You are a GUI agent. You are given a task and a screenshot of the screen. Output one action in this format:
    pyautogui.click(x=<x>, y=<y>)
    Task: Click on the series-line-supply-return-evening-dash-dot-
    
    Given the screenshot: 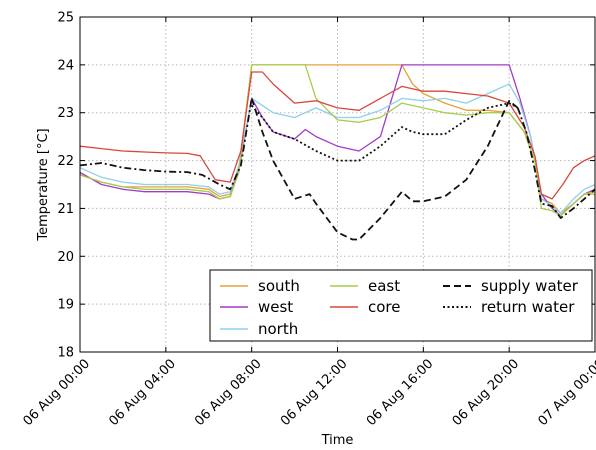 What is the action you would take?
    pyautogui.click(x=556, y=163)
    